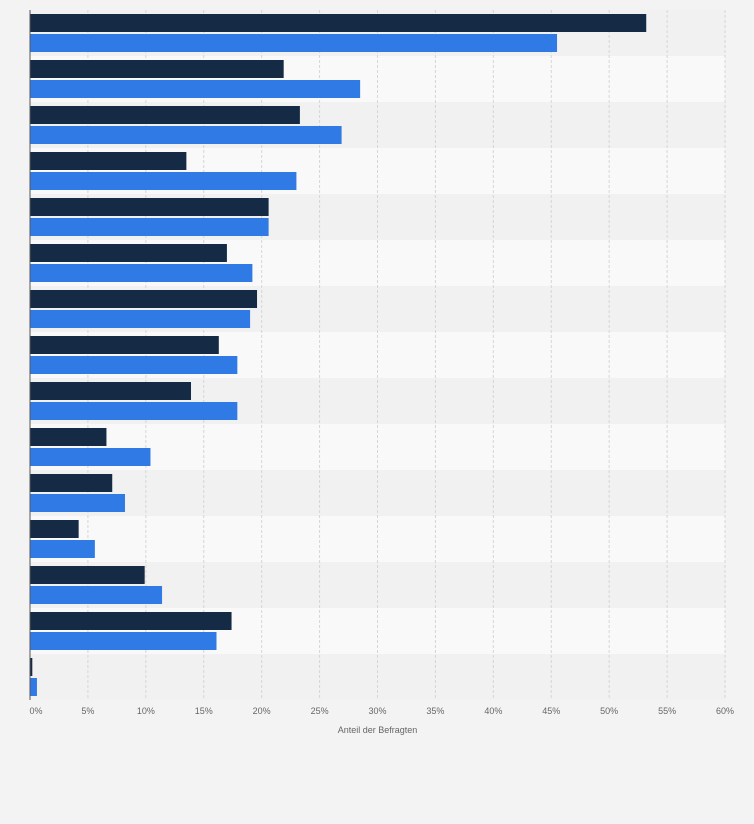 The height and width of the screenshot is (824, 754). What do you see at coordinates (377, 539) in the screenshot?
I see `row-band` at bounding box center [377, 539].